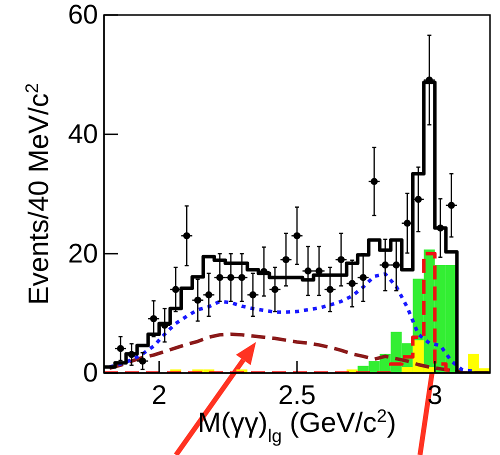 The height and width of the screenshot is (455, 500). Describe the element at coordinates (83, 15) in the screenshot. I see `y-tick-label: 60` at that location.